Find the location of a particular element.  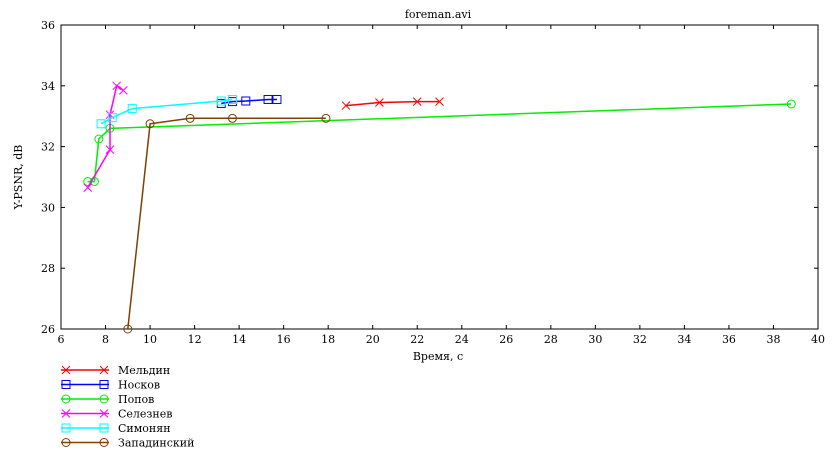

x-tick-label: 36 is located at coordinates (729, 339).